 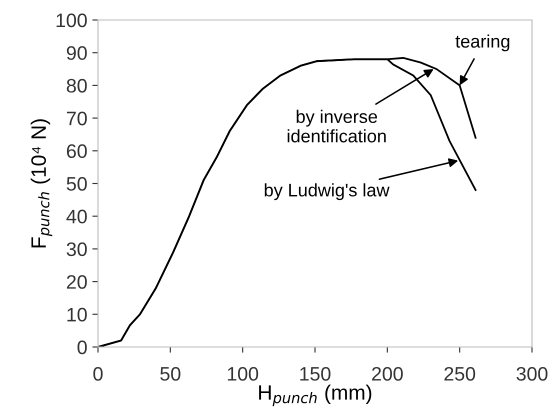 What do you see at coordinates (315, 395) in the screenshot?
I see `x-axis-title: H$_{punch}$ (mm)` at bounding box center [315, 395].